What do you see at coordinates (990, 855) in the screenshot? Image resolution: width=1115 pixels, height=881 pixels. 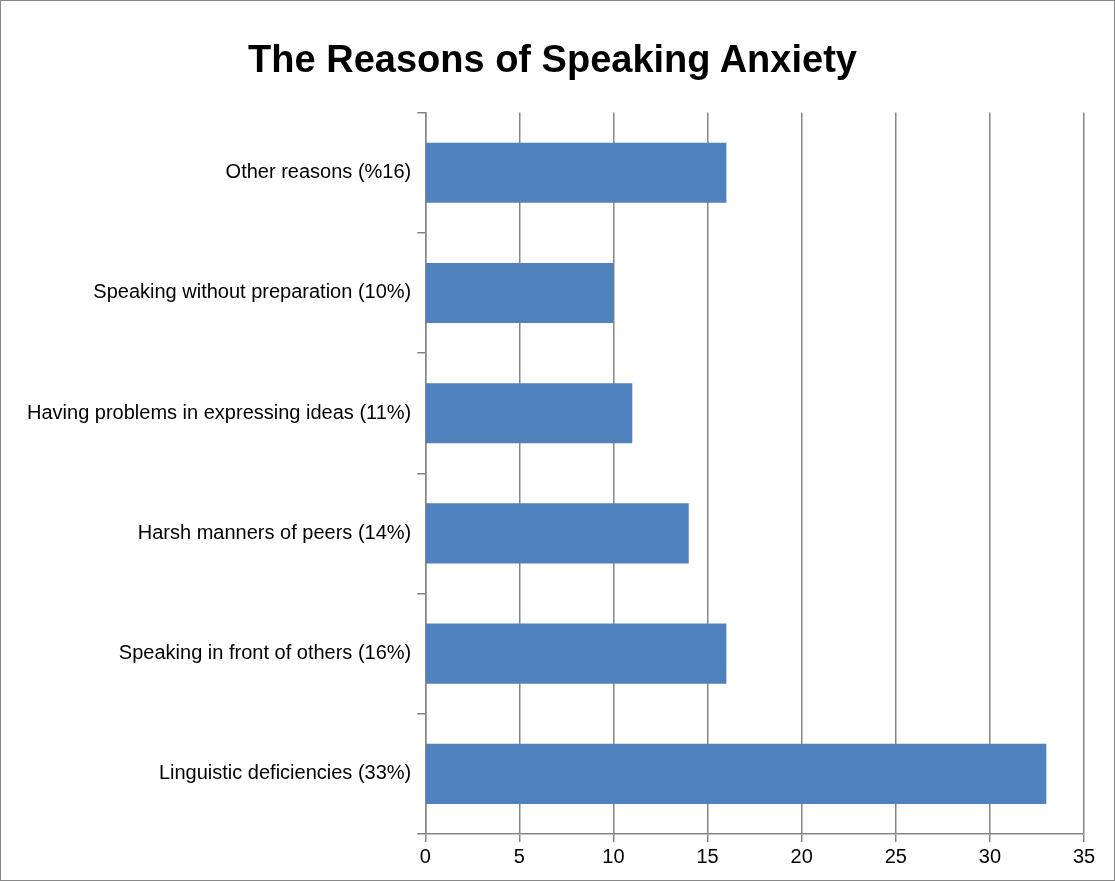 I see `x-tick-label: 30` at bounding box center [990, 855].